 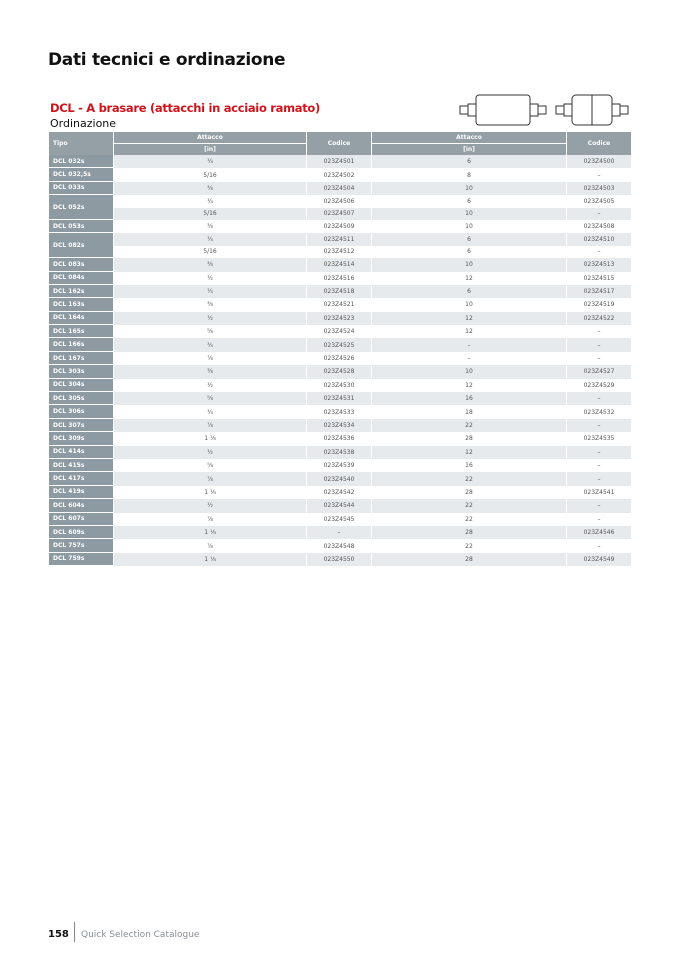 I want to click on table-row: DCL 164s ½ 023Z4523 12 023Z4522, so click(x=340, y=318).